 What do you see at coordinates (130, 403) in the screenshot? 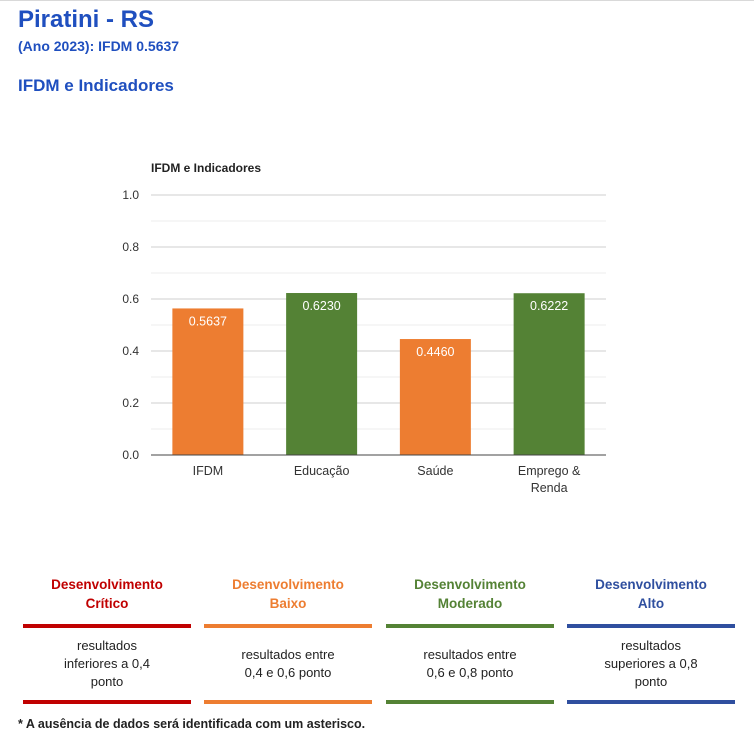
I see `y-tick-label: 0.2` at bounding box center [130, 403].